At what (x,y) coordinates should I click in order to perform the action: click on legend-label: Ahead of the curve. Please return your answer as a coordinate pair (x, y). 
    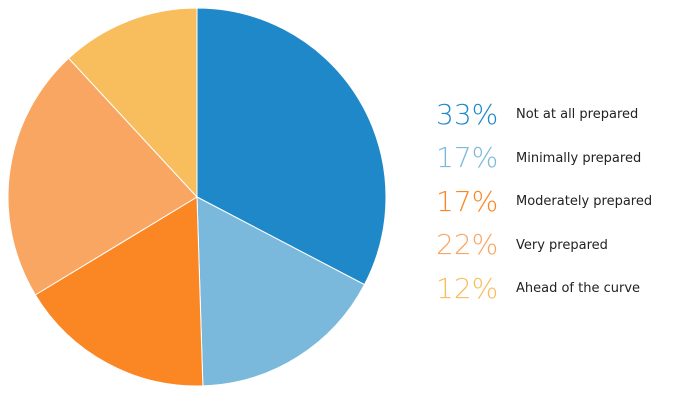
    Looking at the image, I should click on (578, 289).